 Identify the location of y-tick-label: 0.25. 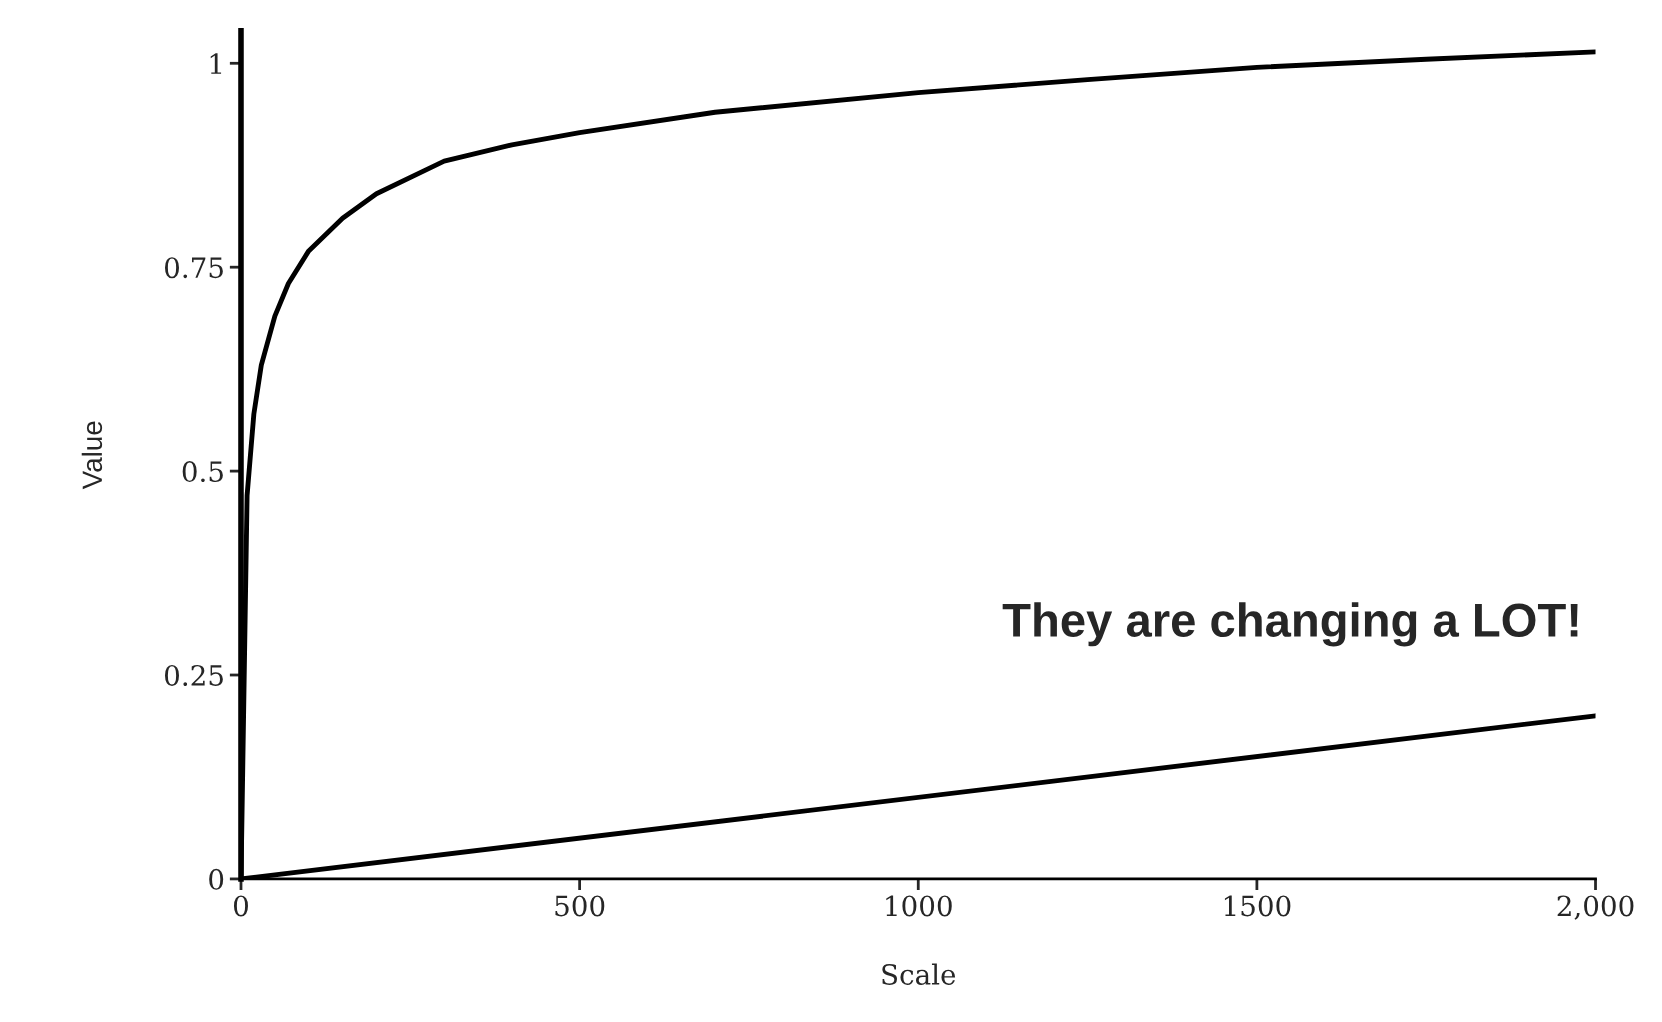
(194, 675).